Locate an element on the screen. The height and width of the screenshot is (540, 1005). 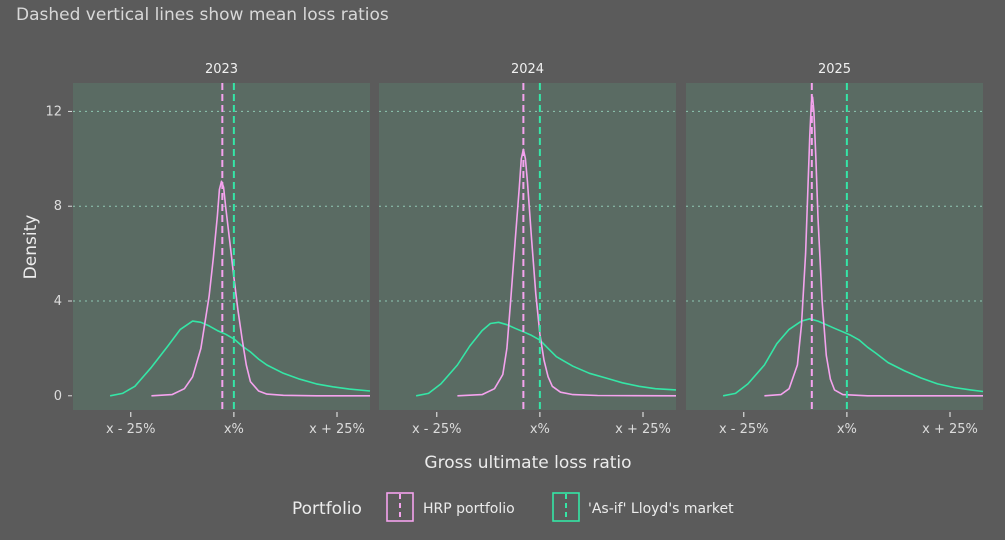
y-tick-label: 8 is located at coordinates (58, 206).